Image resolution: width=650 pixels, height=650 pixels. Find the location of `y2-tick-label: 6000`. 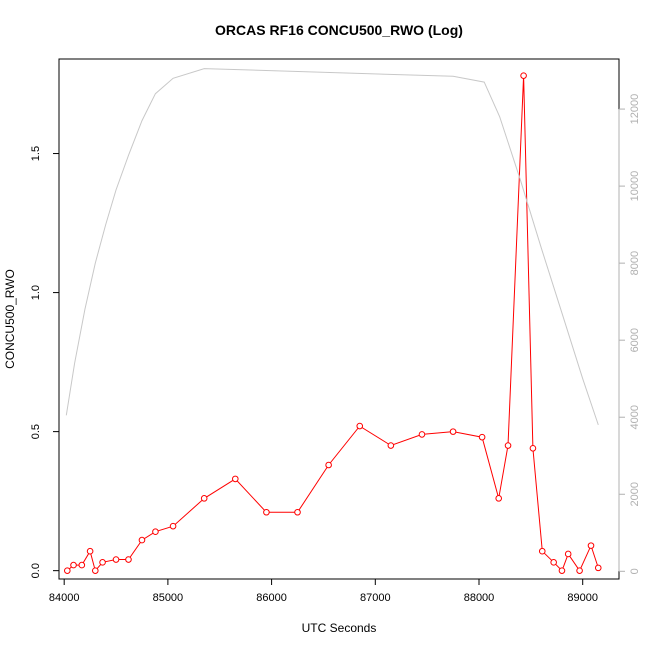

y2-tick-label: 6000 is located at coordinates (635, 340).